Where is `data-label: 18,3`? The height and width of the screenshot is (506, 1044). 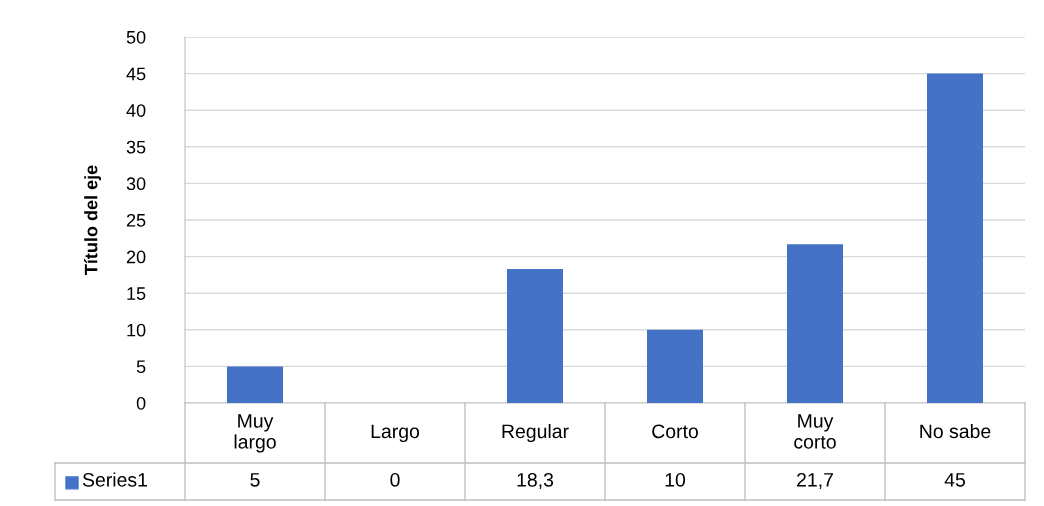
data-label: 18,3 is located at coordinates (535, 481).